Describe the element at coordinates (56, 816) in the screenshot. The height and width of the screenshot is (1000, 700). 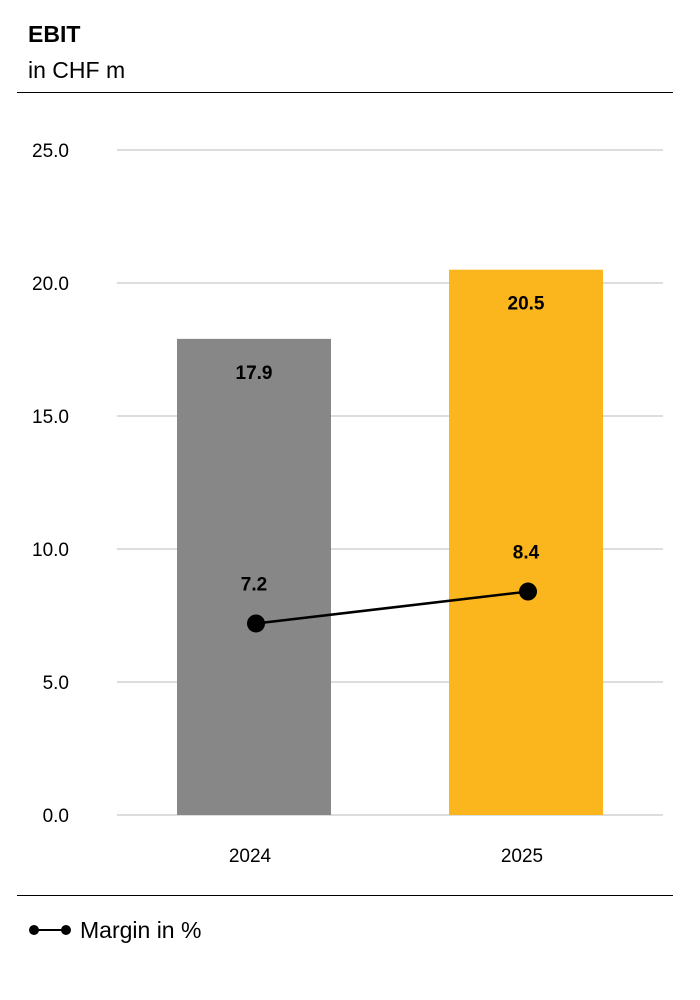
I see `y-tick-label: 0.0` at that location.